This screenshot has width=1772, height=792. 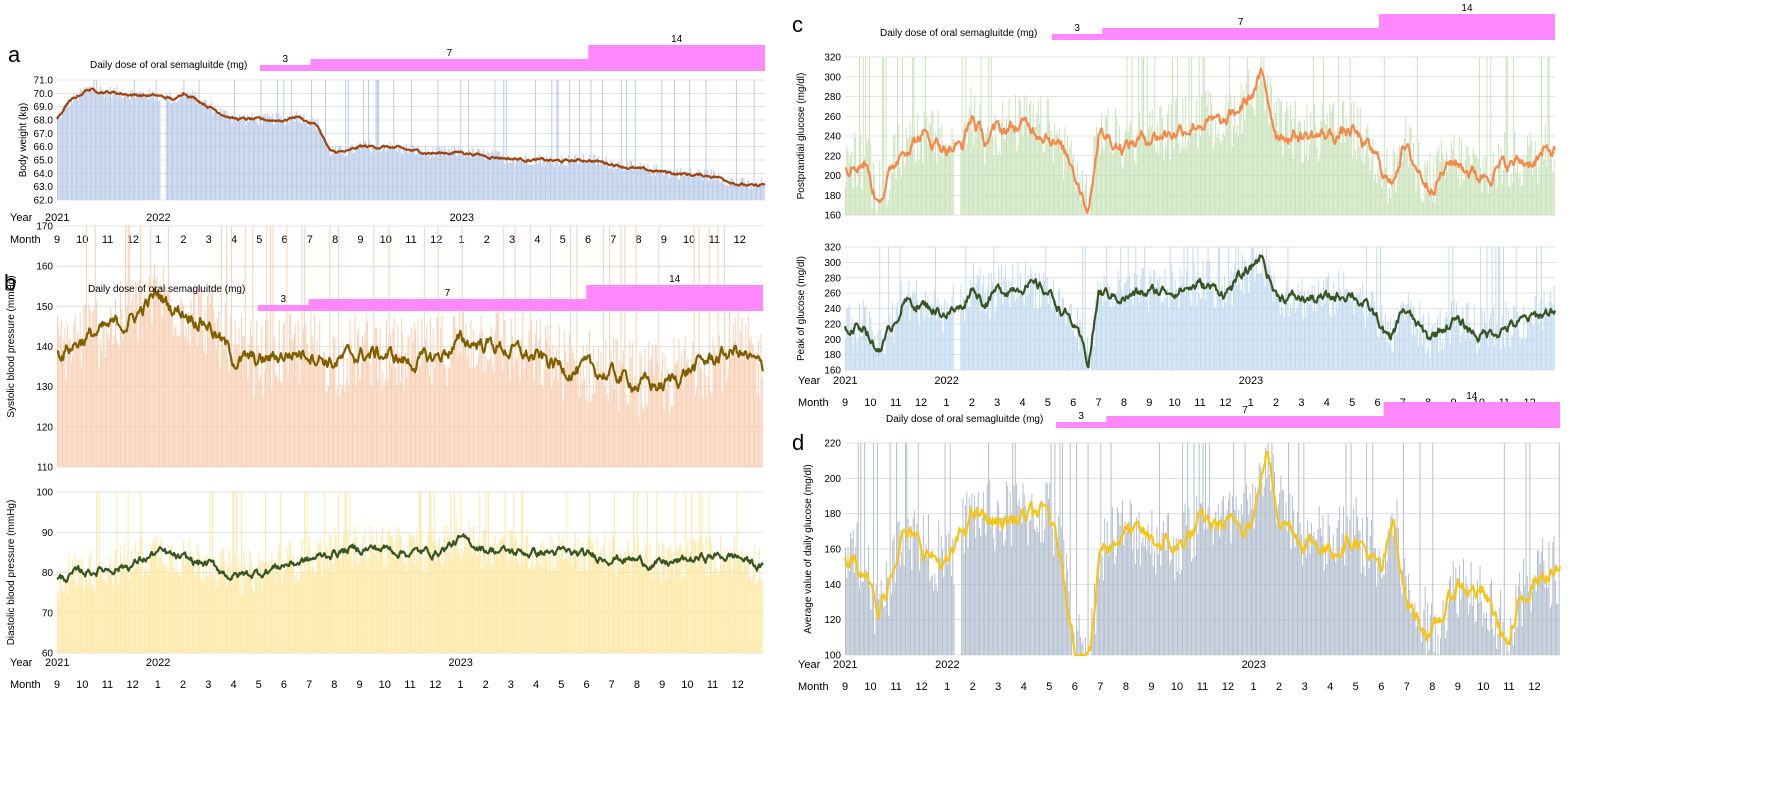 I want to click on y-tick-label: 100, so click(x=832, y=656).